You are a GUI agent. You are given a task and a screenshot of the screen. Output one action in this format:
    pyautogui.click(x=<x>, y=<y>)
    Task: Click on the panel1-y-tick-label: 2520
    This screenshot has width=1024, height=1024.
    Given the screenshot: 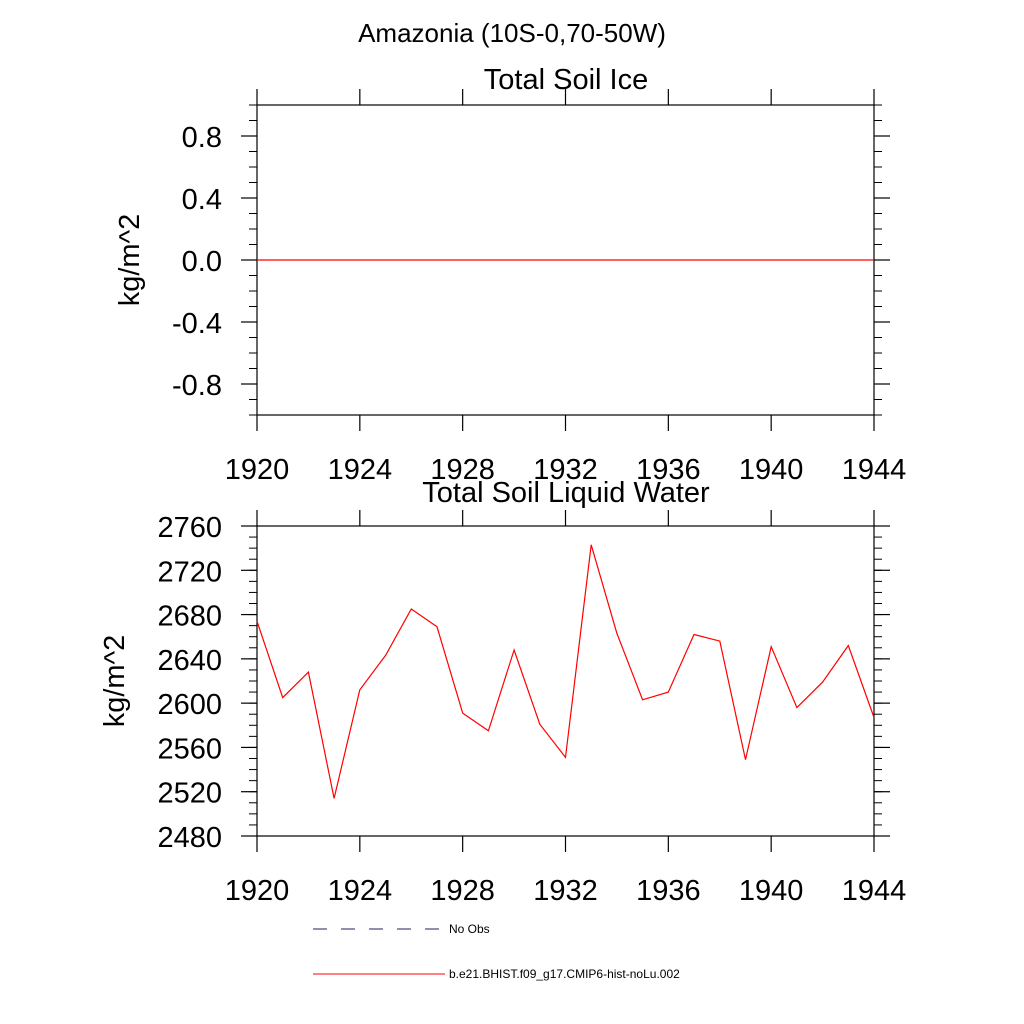 What is the action you would take?
    pyautogui.click(x=189, y=794)
    